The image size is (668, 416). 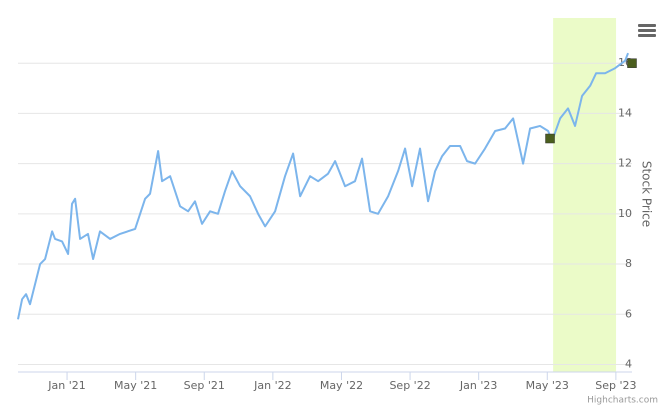 I want to click on menu-button, so click(x=647, y=30).